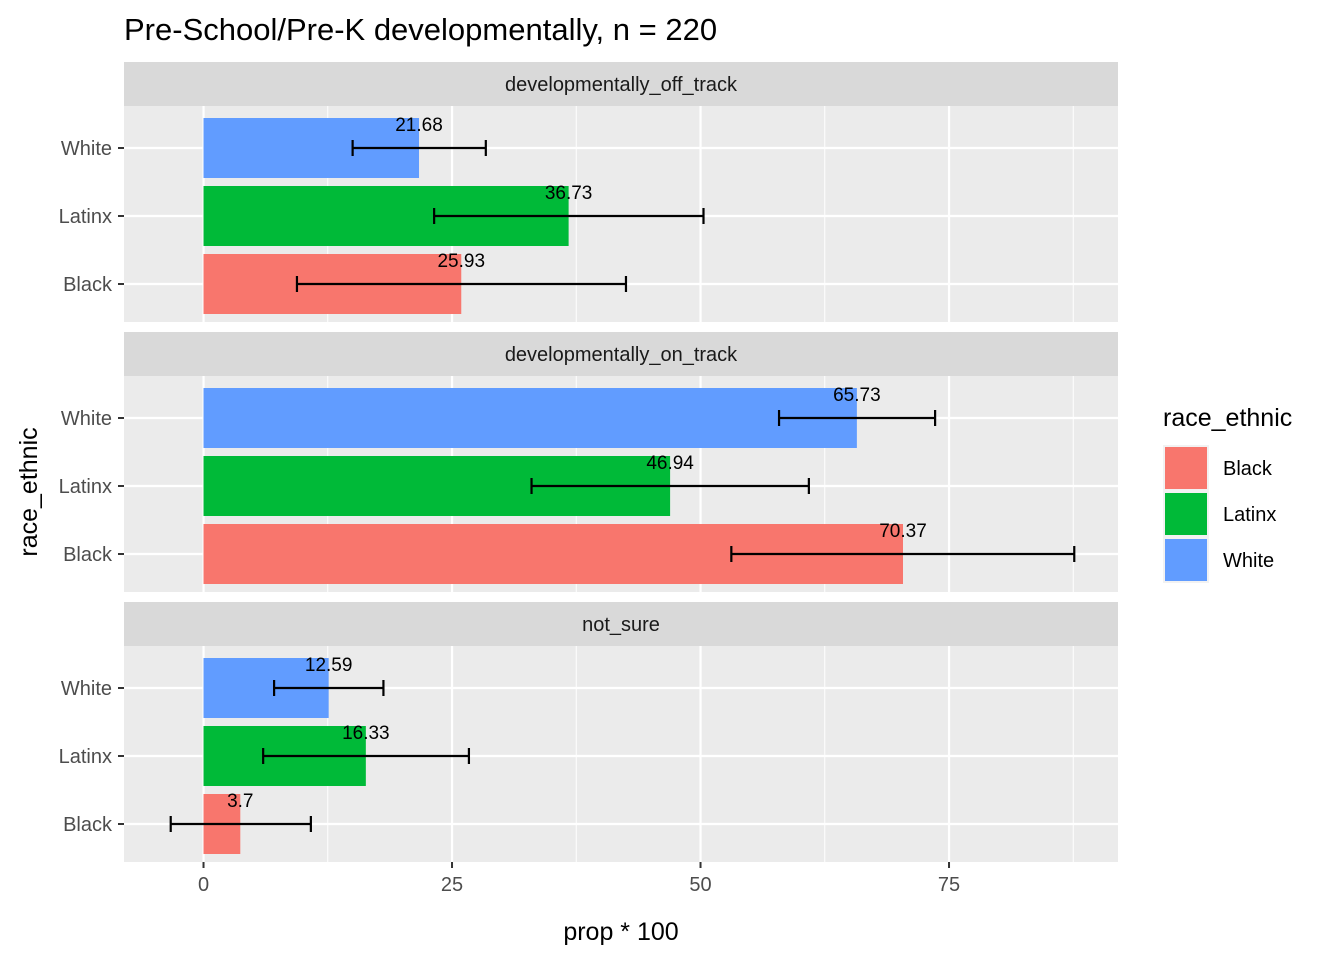  What do you see at coordinates (203, 885) in the screenshot?
I see `x-tick-label: 0` at bounding box center [203, 885].